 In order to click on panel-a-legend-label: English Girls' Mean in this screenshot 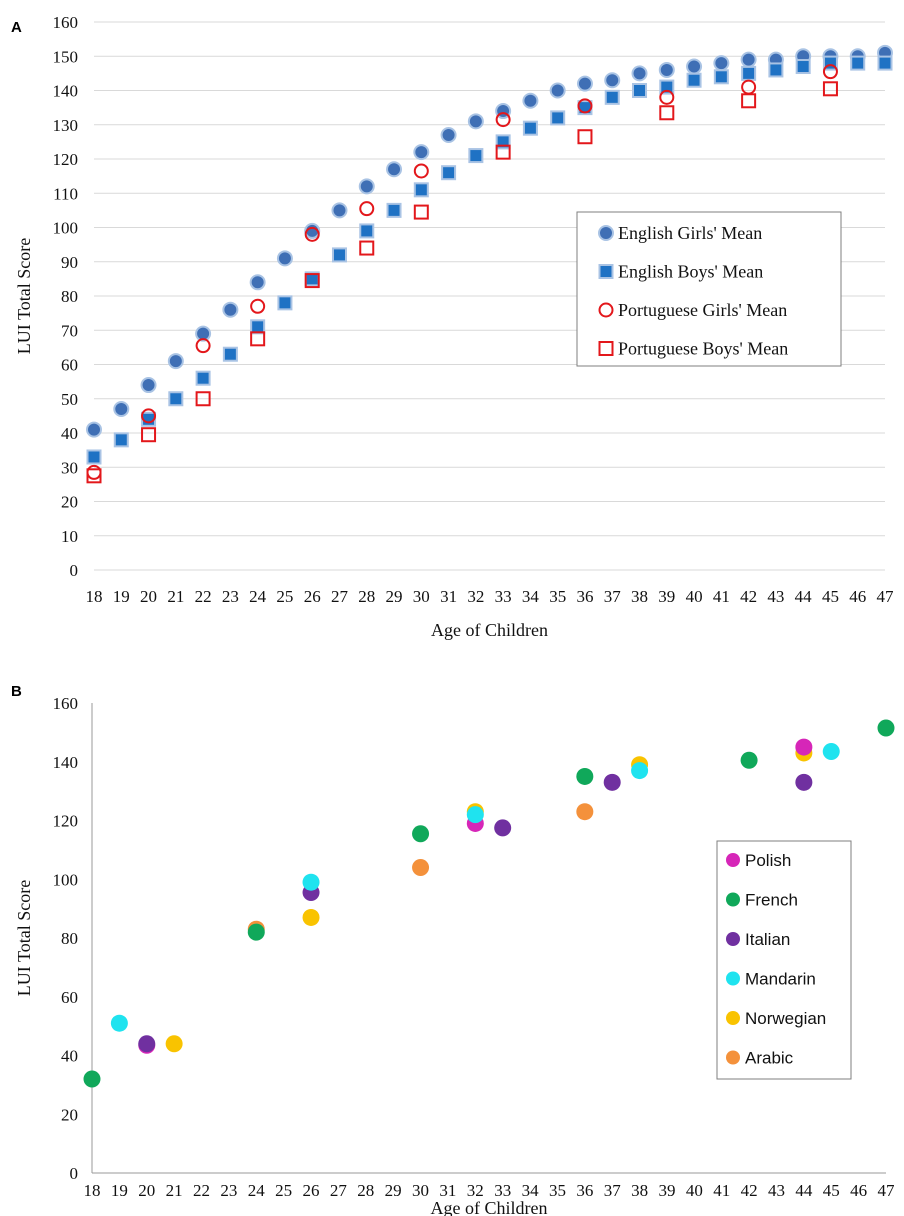, I will do `click(690, 233)`.